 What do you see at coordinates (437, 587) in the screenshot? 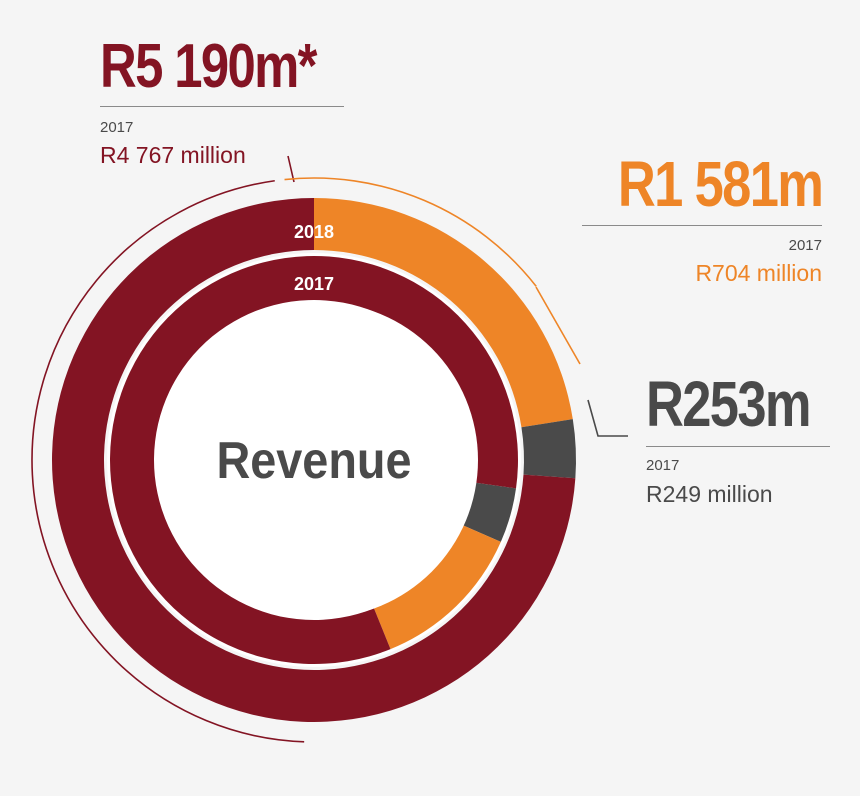
I see `inner-2017-segment-orange` at bounding box center [437, 587].